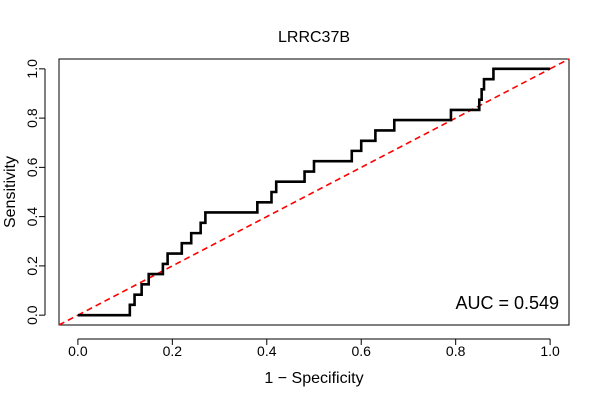 The width and height of the screenshot is (600, 400). What do you see at coordinates (267, 351) in the screenshot?
I see `x-tick-label: 0.4` at bounding box center [267, 351].